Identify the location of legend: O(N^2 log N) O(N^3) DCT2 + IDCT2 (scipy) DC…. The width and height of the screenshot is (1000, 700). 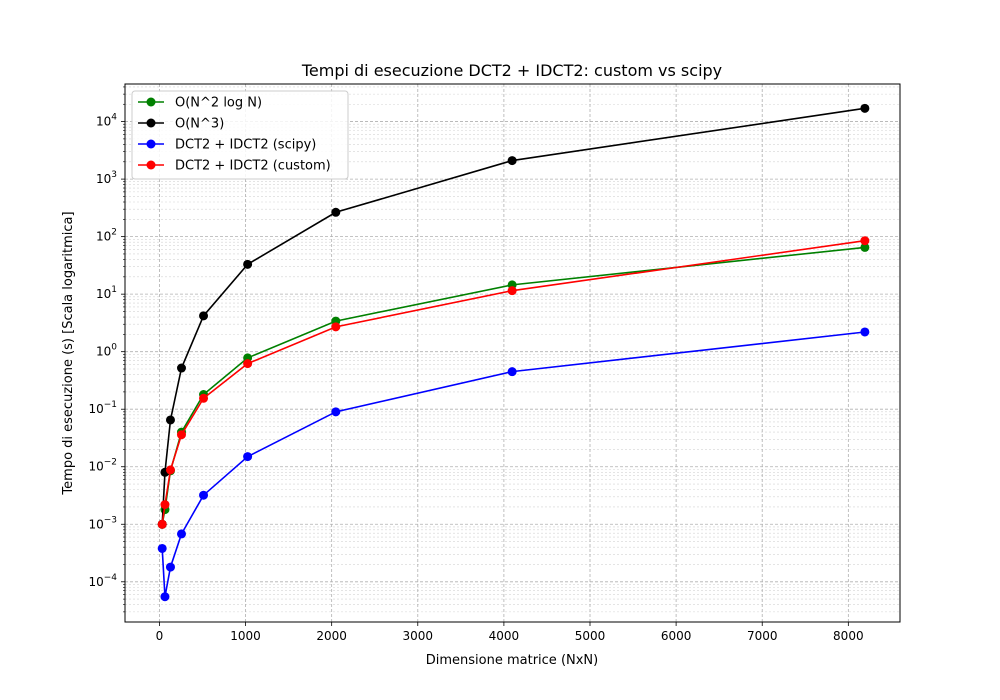
(240, 135).